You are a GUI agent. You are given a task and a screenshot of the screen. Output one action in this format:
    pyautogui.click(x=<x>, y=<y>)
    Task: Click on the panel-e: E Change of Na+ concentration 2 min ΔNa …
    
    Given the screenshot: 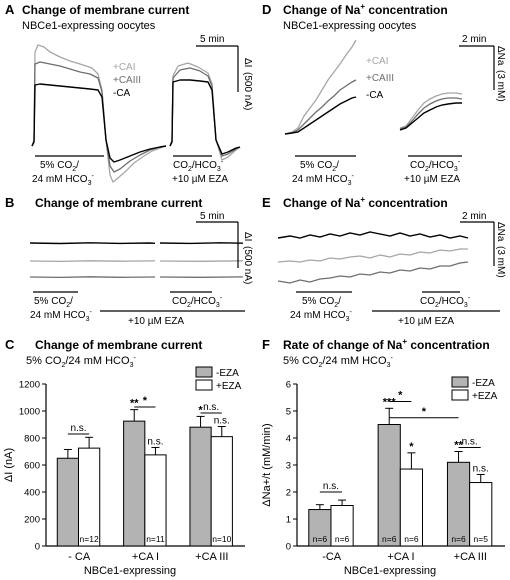 What is the action you would take?
    pyautogui.click(x=384, y=261)
    